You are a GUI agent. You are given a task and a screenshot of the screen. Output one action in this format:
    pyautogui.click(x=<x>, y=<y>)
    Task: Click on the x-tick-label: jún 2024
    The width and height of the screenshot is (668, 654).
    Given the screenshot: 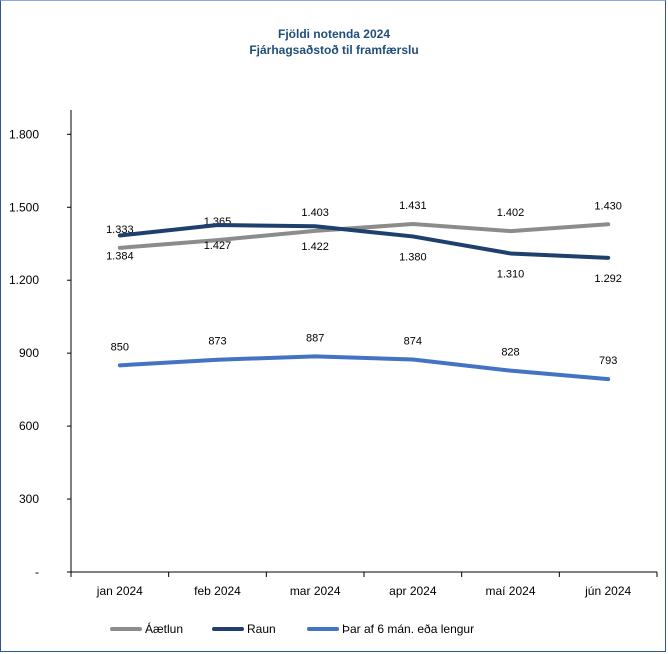 What is the action you would take?
    pyautogui.click(x=607, y=591)
    